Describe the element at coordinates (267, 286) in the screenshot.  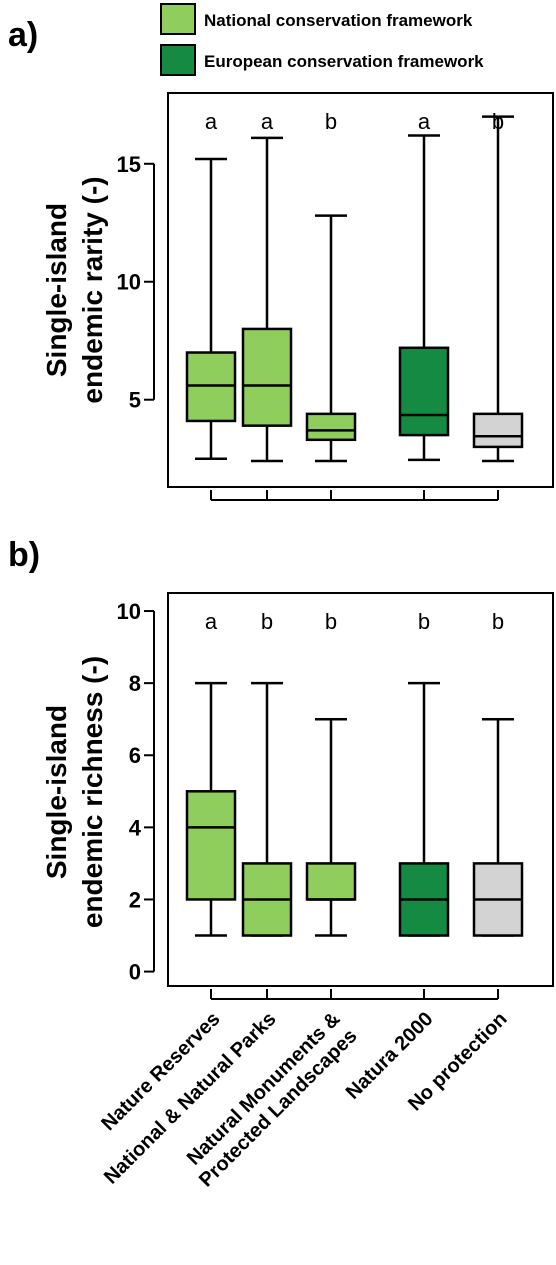
I see `box-2: a` at that location.